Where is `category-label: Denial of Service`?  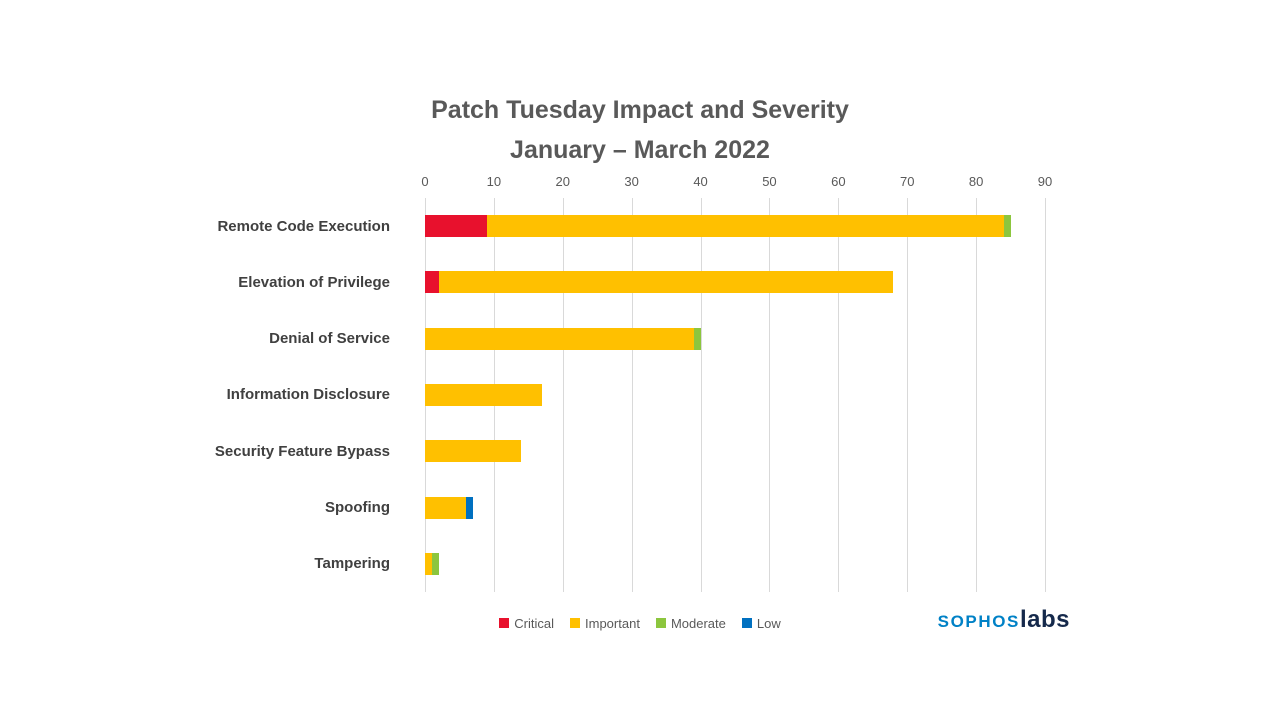 category-label: Denial of Service is located at coordinates (329, 339).